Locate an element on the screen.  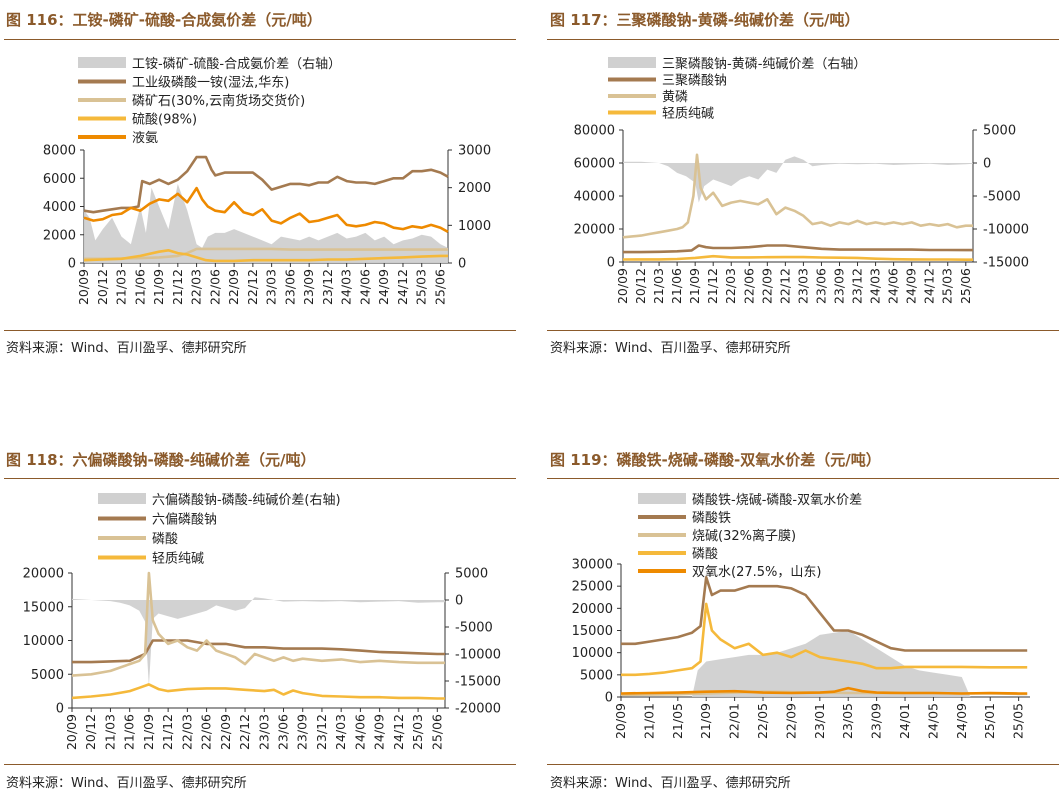
legend-label: 黄磷 is located at coordinates (675, 97).